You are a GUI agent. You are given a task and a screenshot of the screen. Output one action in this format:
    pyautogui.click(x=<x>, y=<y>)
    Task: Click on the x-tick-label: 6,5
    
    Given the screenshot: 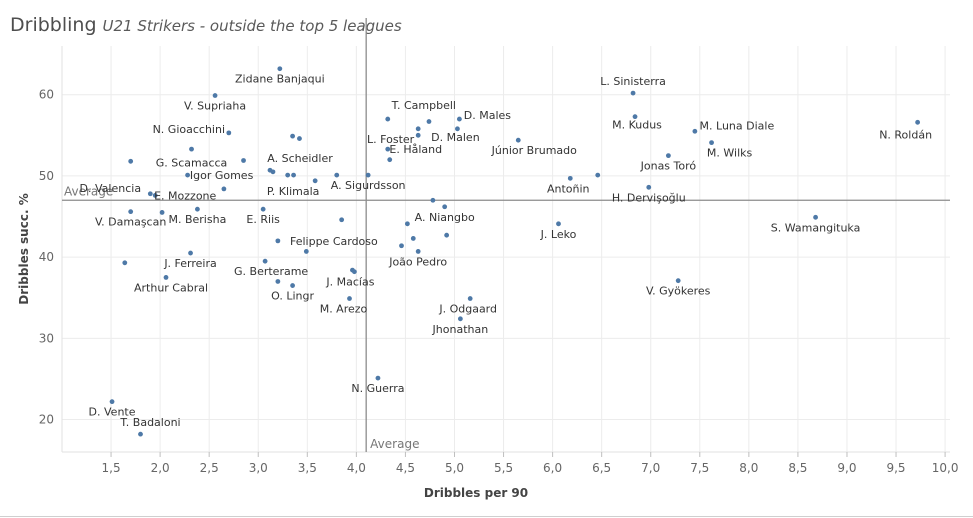 What is the action you would take?
    pyautogui.click(x=601, y=468)
    